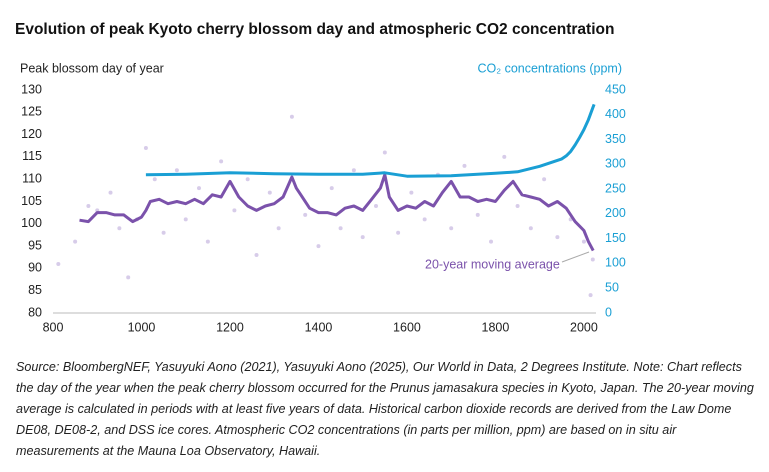 This screenshot has width=769, height=472. I want to click on y2-tick-label: 450, so click(615, 89).